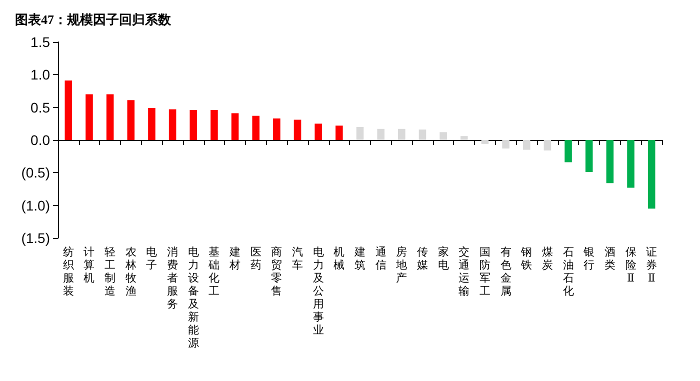  What do you see at coordinates (256, 259) in the screenshot?
I see `x-tick-label: 医药` at bounding box center [256, 259].